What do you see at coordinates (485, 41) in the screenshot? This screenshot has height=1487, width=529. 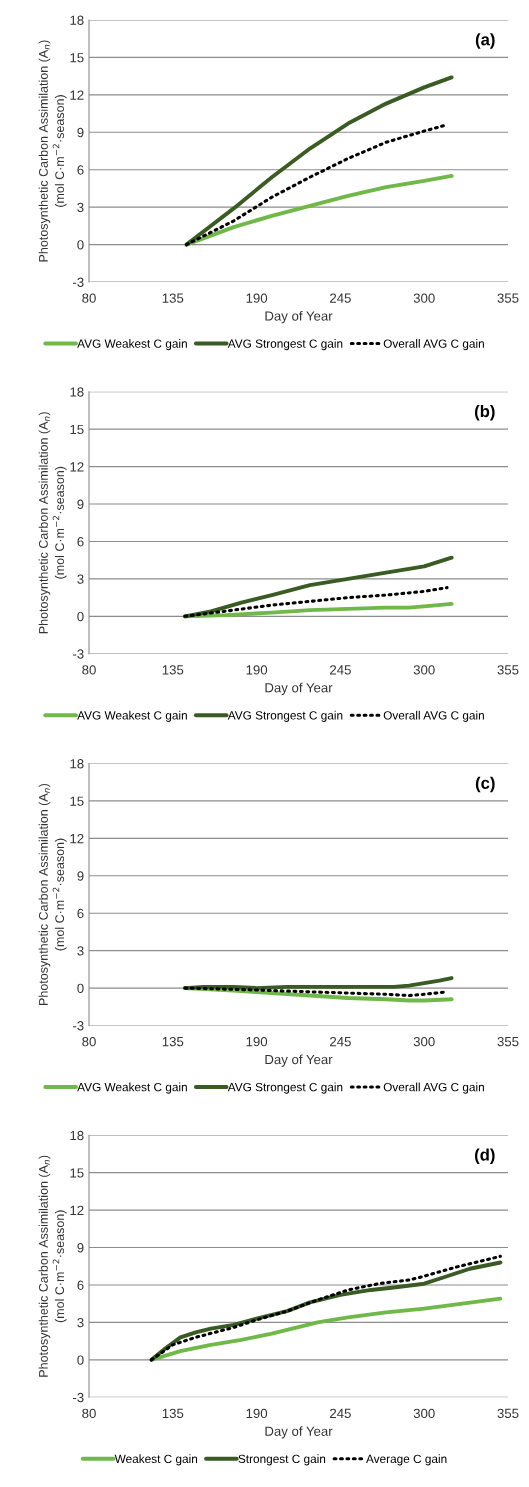 I see `annotation: (a)` at bounding box center [485, 41].